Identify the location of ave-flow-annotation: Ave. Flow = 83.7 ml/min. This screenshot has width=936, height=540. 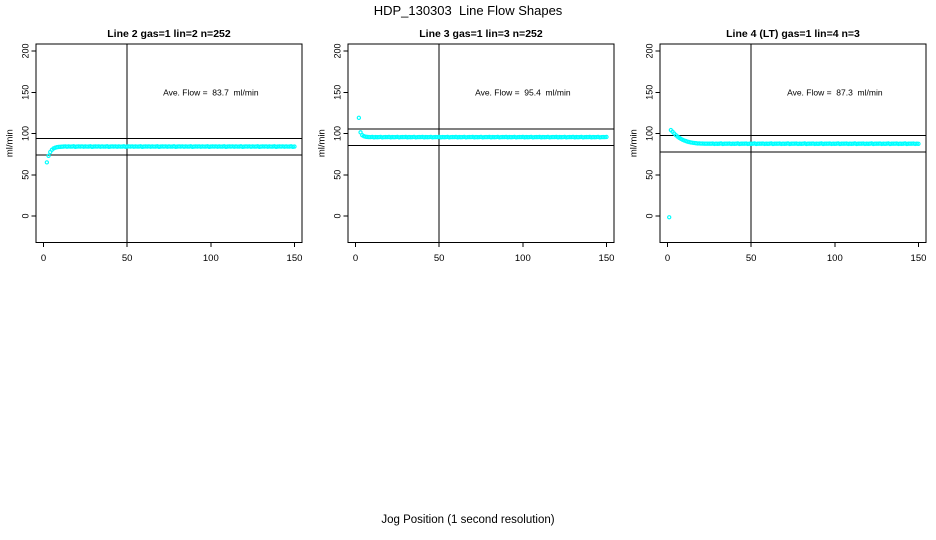
(211, 92).